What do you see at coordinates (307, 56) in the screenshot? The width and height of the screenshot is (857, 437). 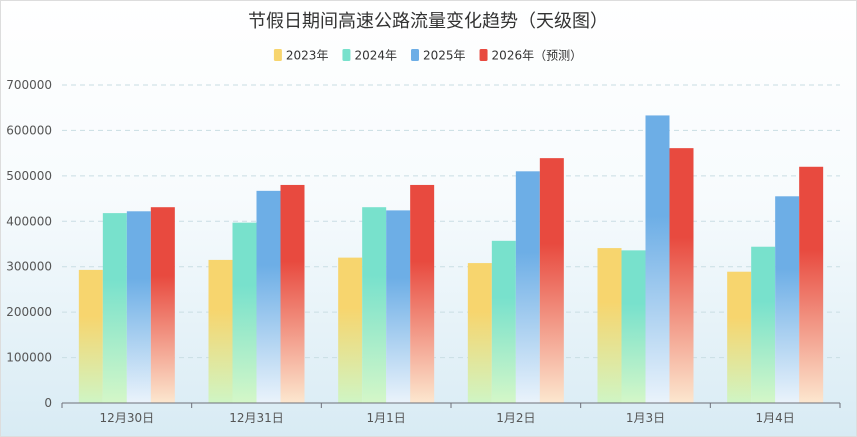 I see `legend-label: 2023年` at bounding box center [307, 56].